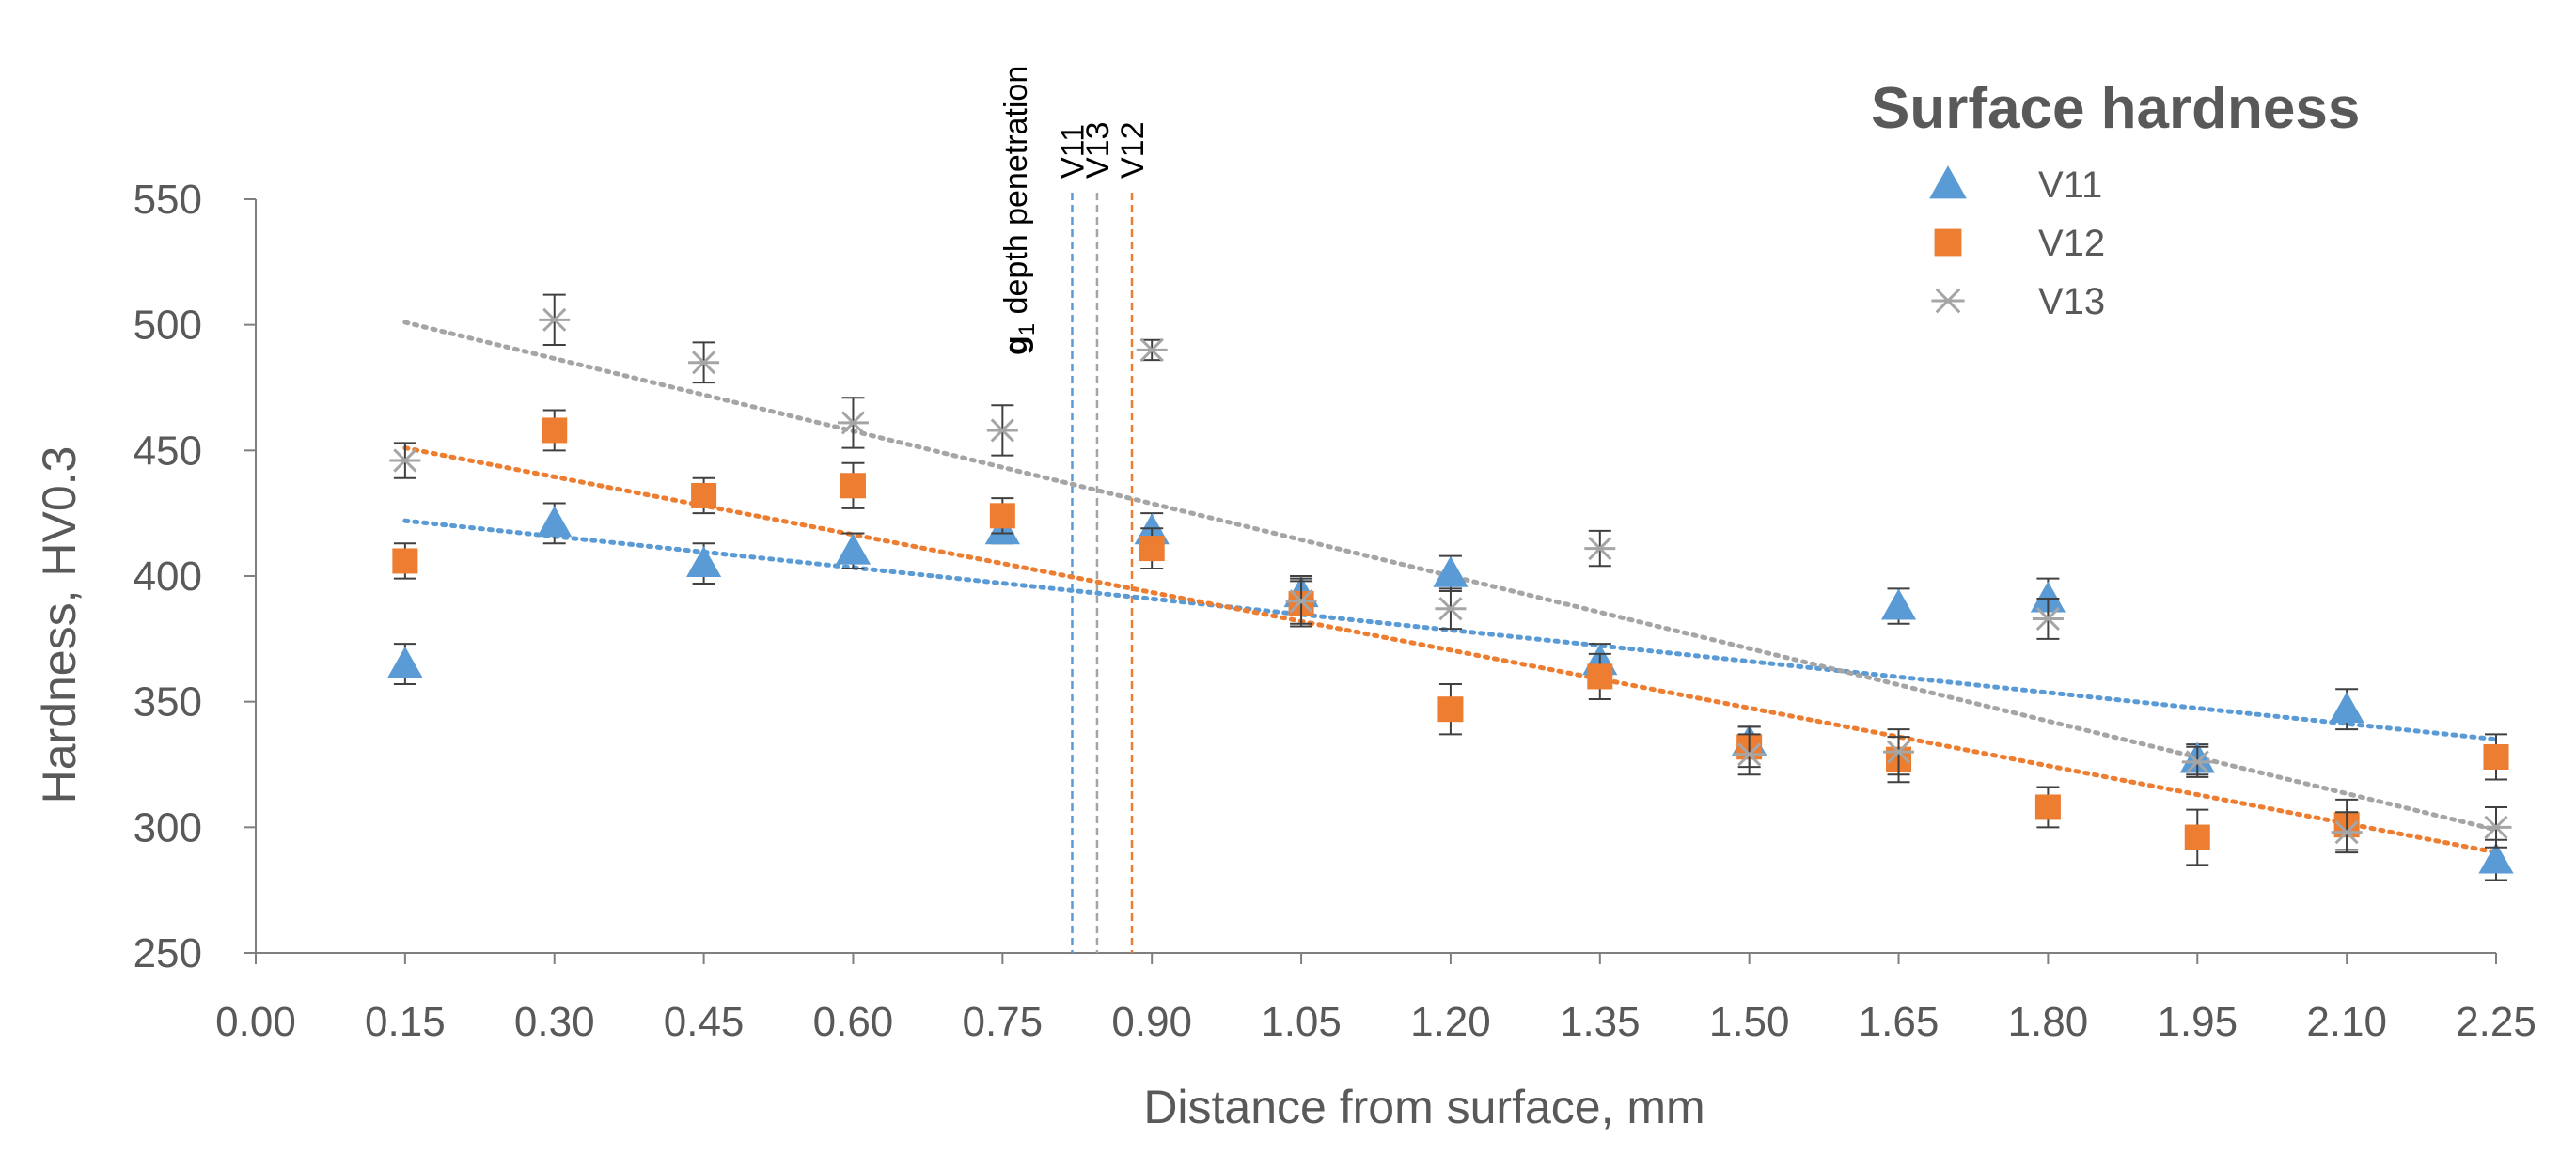 This screenshot has height=1154, width=2576. What do you see at coordinates (256, 1022) in the screenshot?
I see `x-tick-label: 0.00` at bounding box center [256, 1022].